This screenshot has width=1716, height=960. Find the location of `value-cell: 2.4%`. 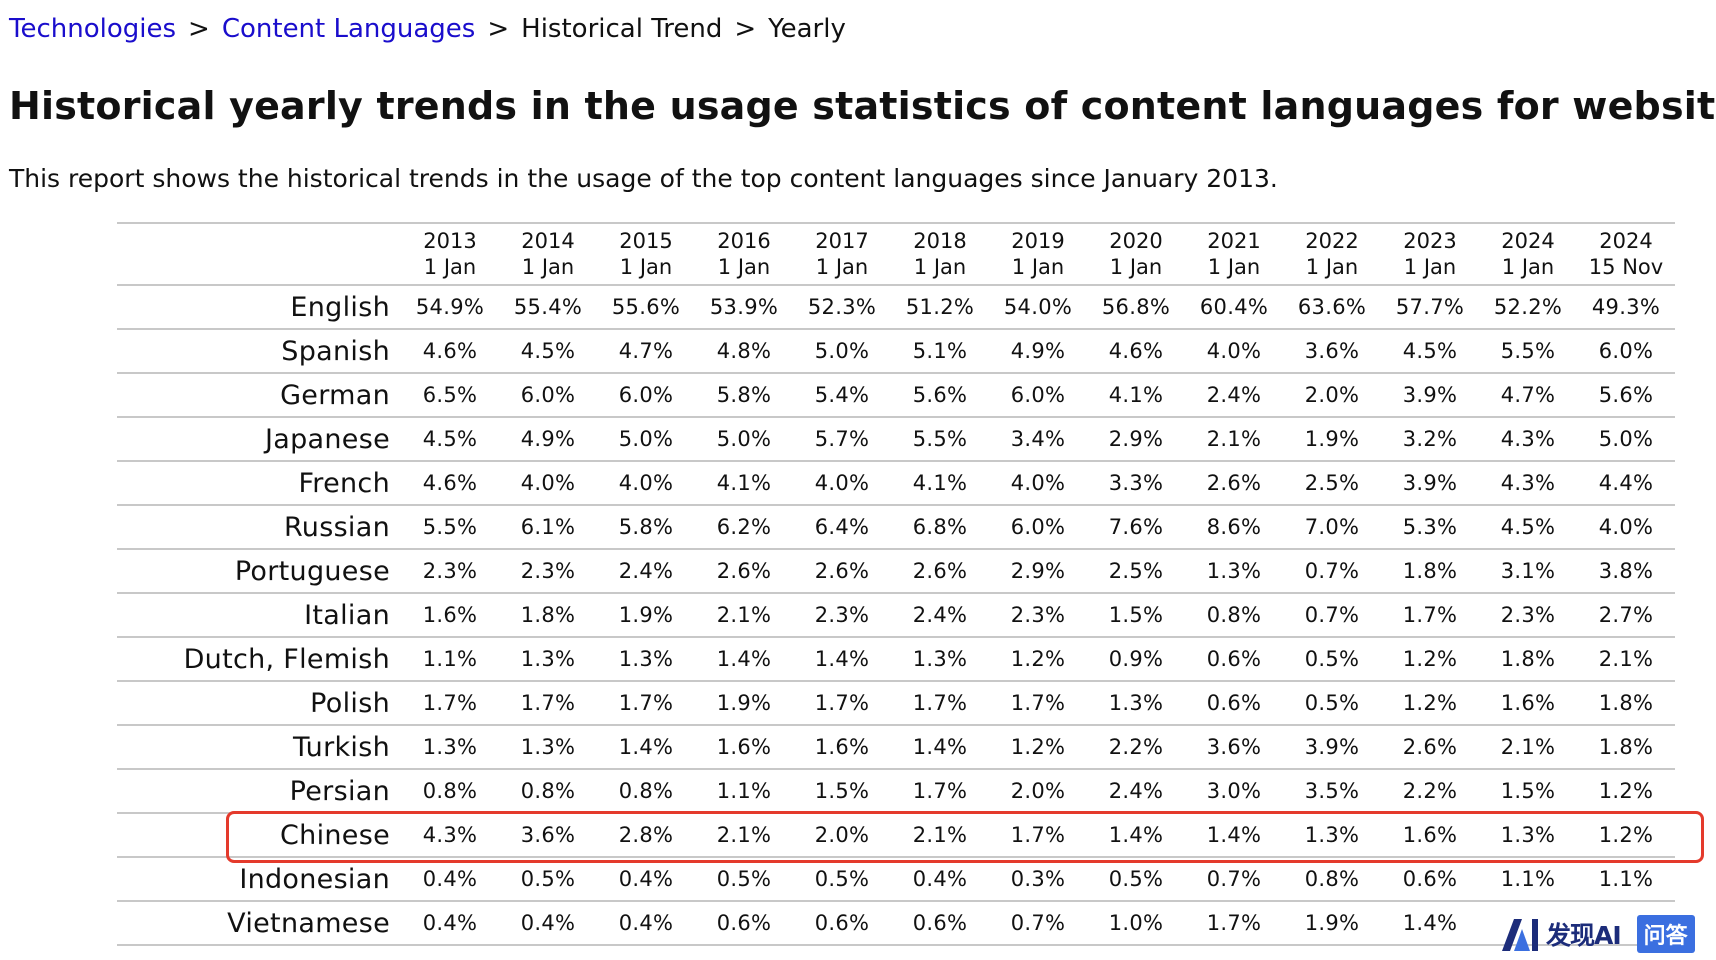

value-cell: 2.4% is located at coordinates (940, 615).